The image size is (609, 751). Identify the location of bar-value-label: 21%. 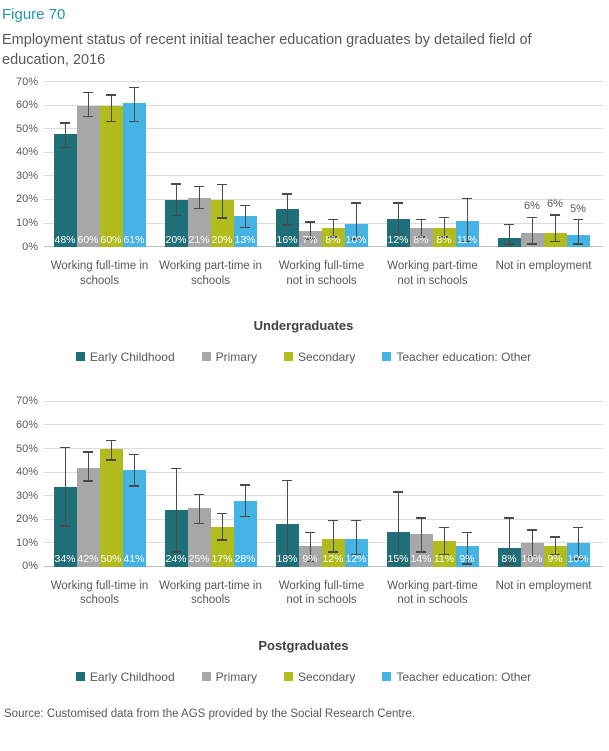
(199, 239).